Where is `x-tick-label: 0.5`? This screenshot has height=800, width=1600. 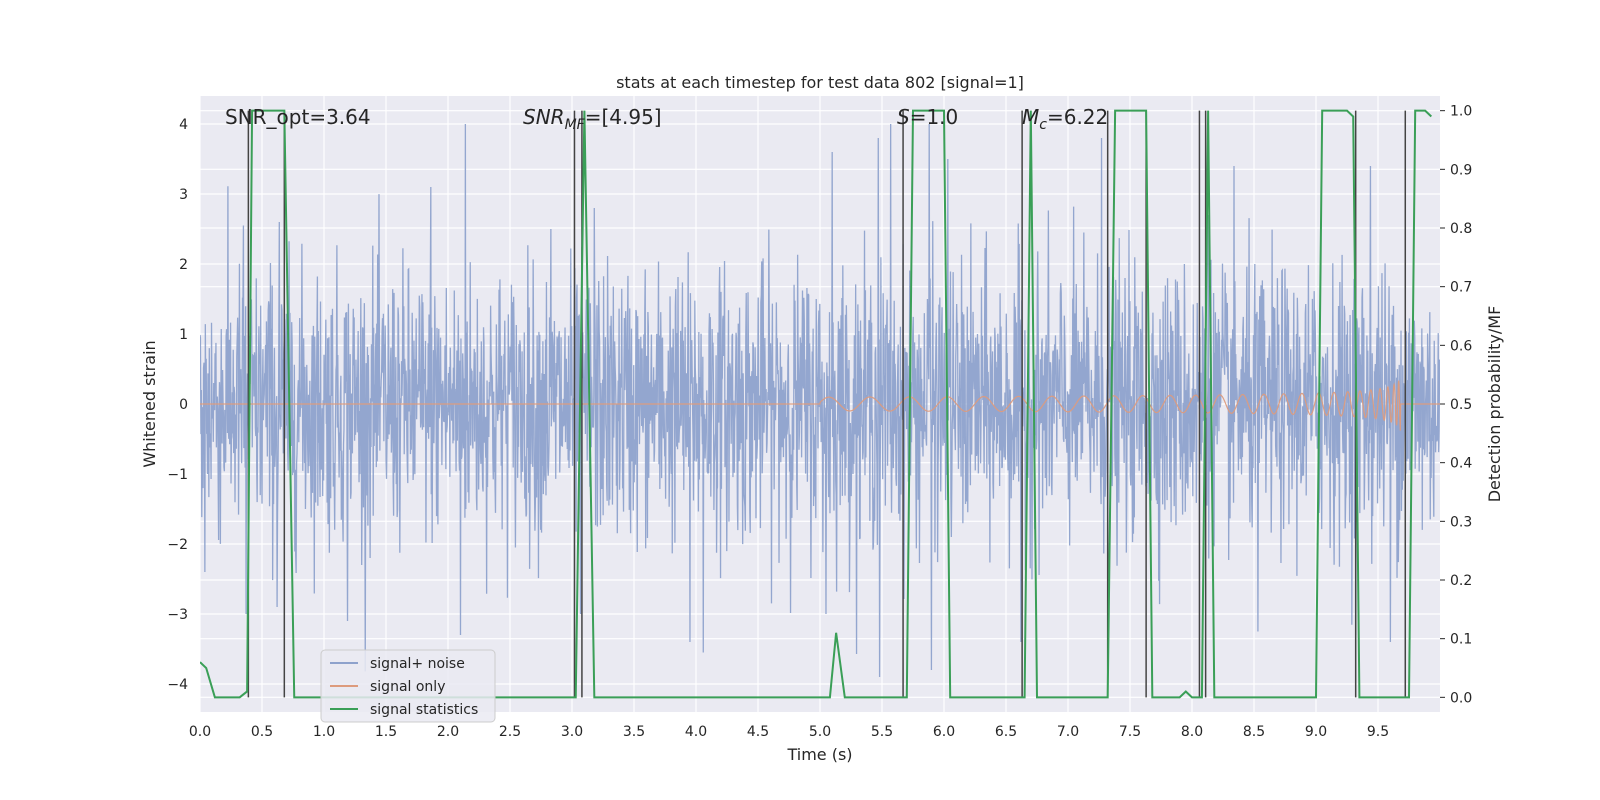 x-tick-label: 0.5 is located at coordinates (262, 732).